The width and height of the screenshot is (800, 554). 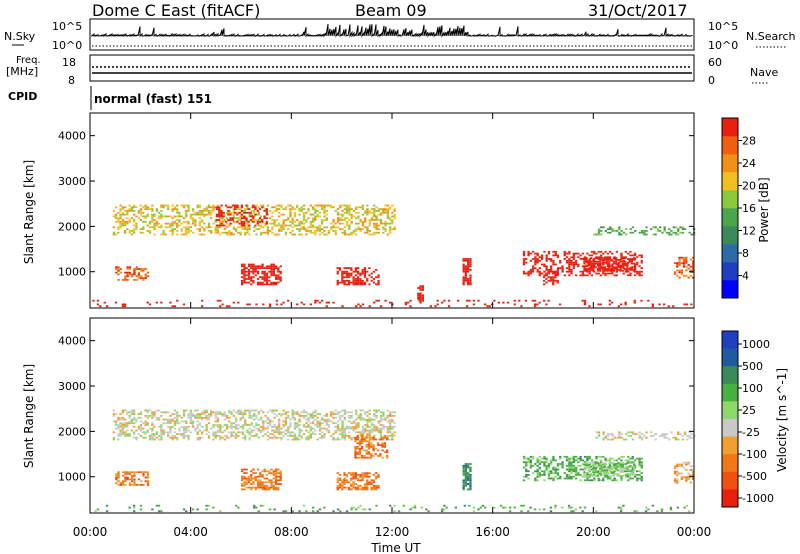 What do you see at coordinates (711, 80) in the screenshot?
I see `freq-right-tick-bottom: 0` at bounding box center [711, 80].